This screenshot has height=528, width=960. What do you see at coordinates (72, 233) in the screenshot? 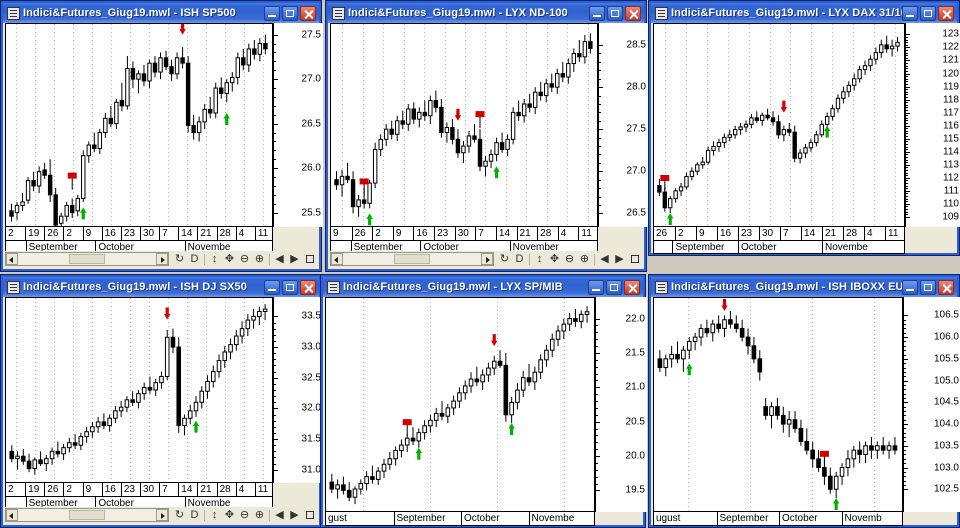
I see `x-day-label: 2` at bounding box center [72, 233].